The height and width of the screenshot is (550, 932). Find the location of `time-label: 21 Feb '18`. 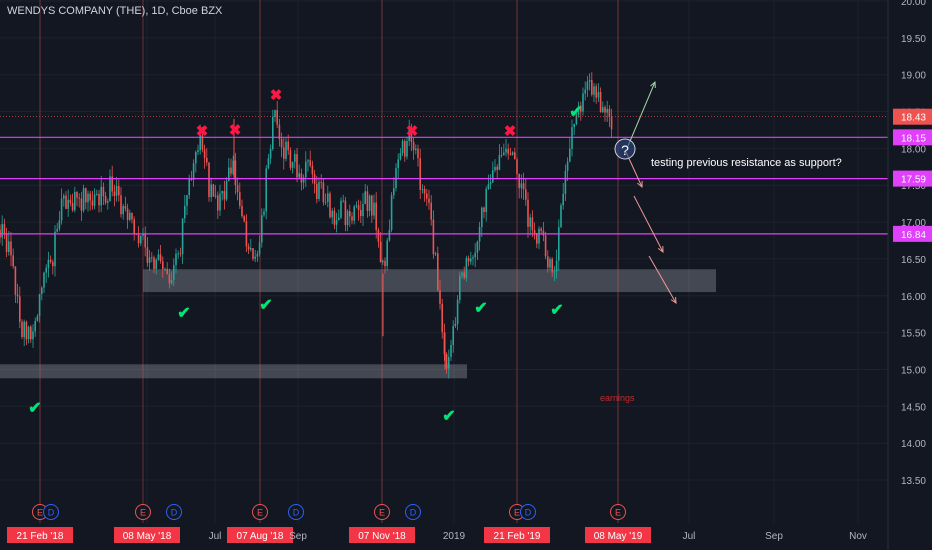

time-label: 21 Feb '18 is located at coordinates (40, 536).